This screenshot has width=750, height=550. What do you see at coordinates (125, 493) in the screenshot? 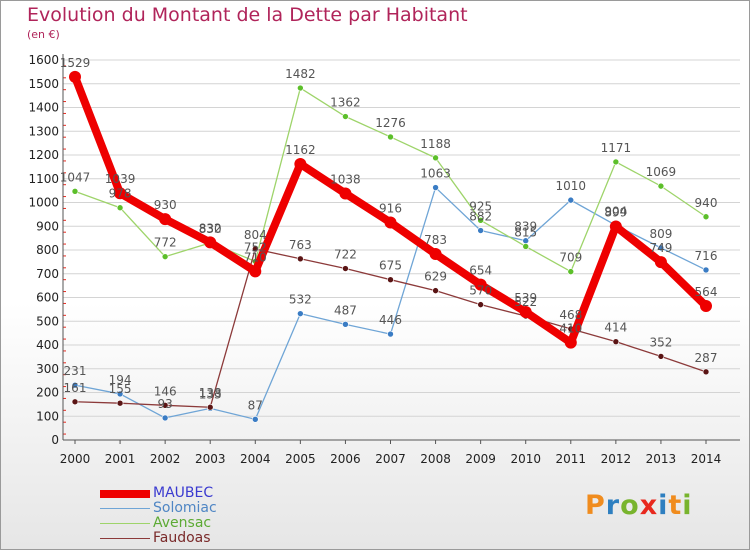
I see `legend-swatch-maubec` at bounding box center [125, 493].